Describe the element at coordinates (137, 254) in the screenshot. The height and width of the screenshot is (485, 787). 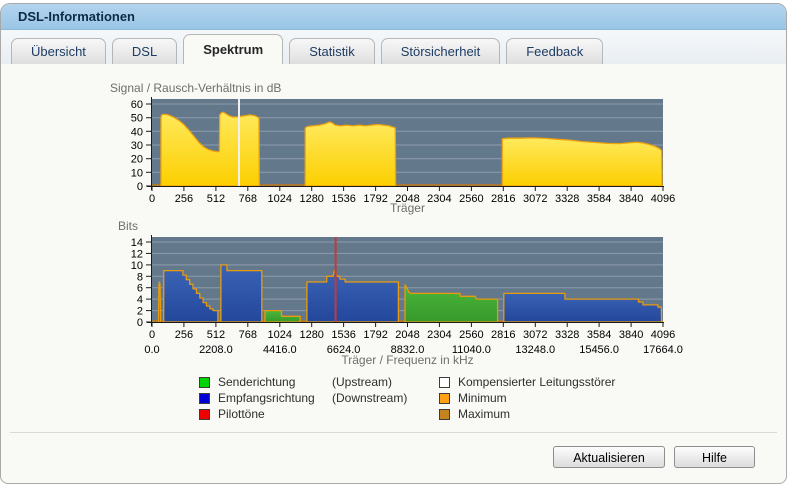
I see `svg-text: 12` at that location.